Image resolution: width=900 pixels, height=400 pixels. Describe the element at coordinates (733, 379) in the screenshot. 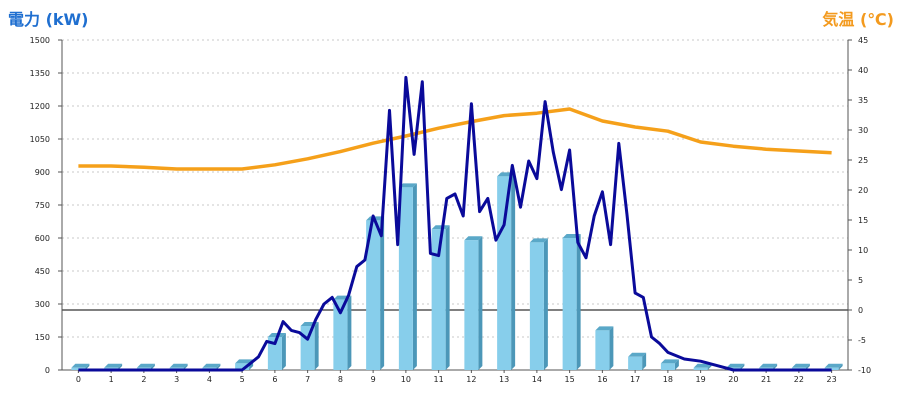

I see `x-tick-label: 20` at that location.